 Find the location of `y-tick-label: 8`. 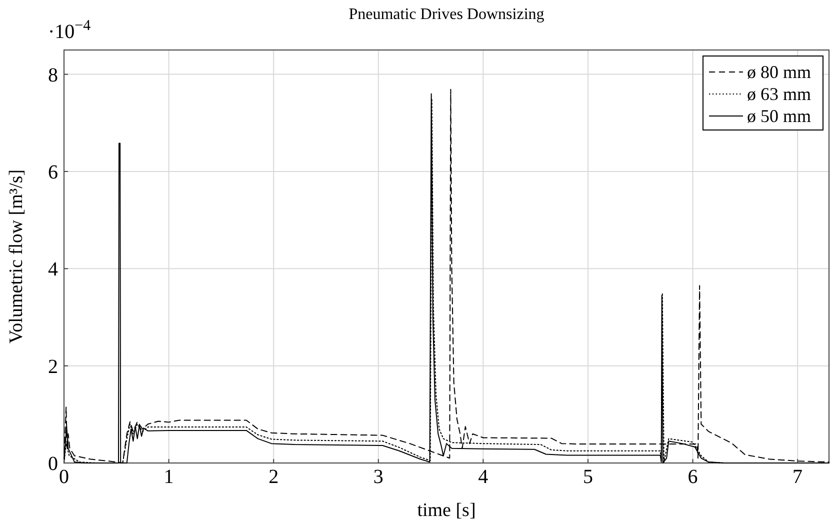

y-tick-label: 8 is located at coordinates (53, 75).